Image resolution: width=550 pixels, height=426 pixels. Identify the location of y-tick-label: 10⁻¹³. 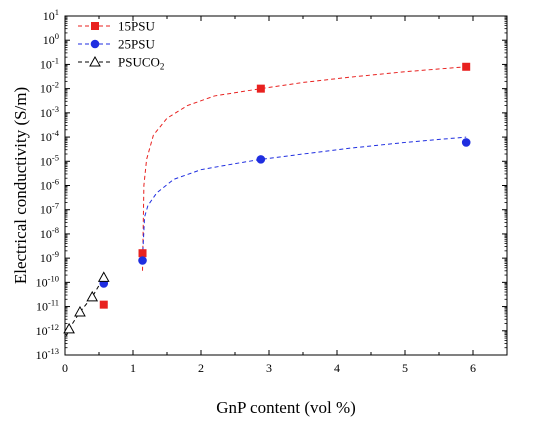
(47, 354).